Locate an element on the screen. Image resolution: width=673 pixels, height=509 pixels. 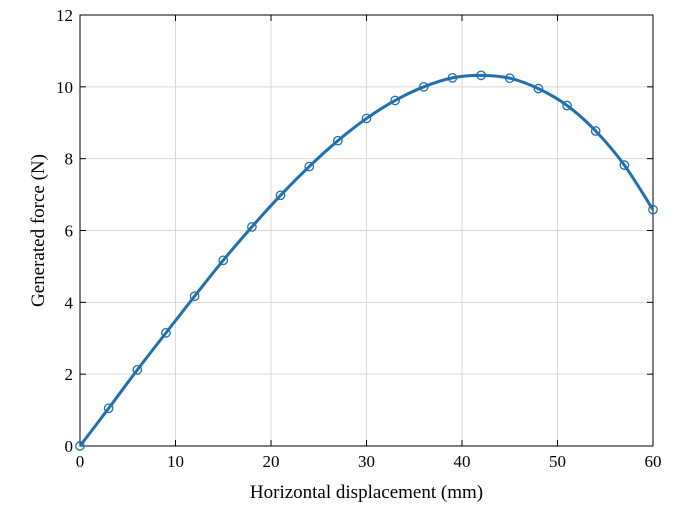
x-tick-label: 40 is located at coordinates (462, 461).